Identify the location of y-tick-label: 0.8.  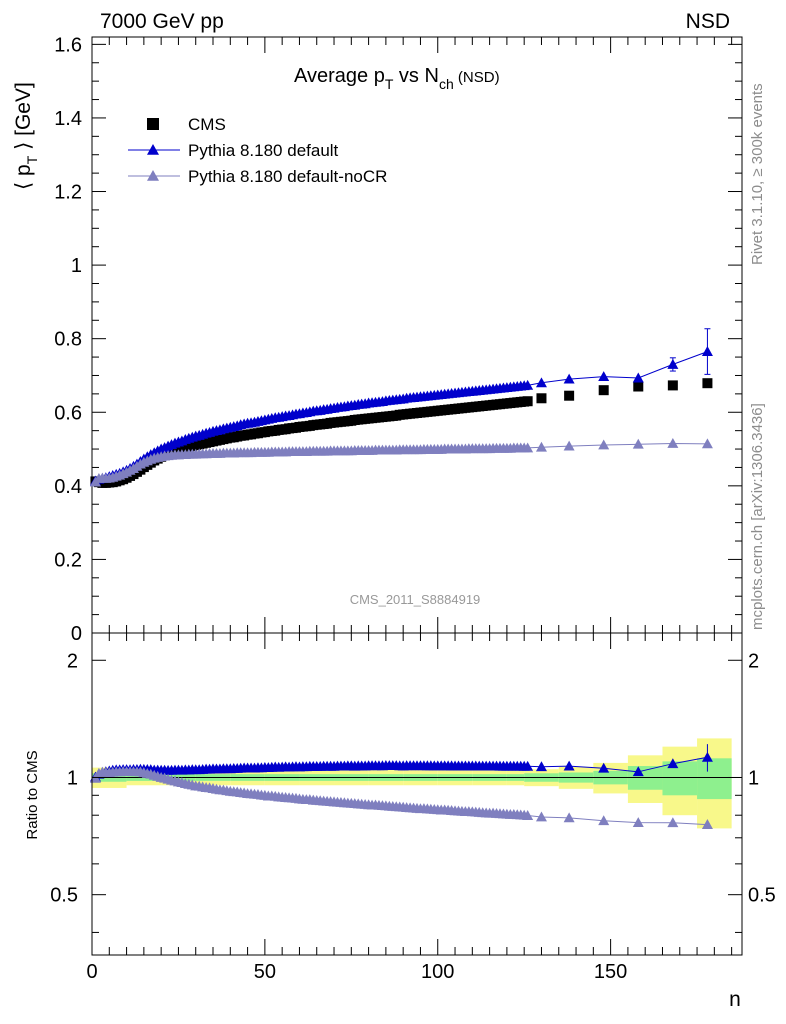
(68, 340).